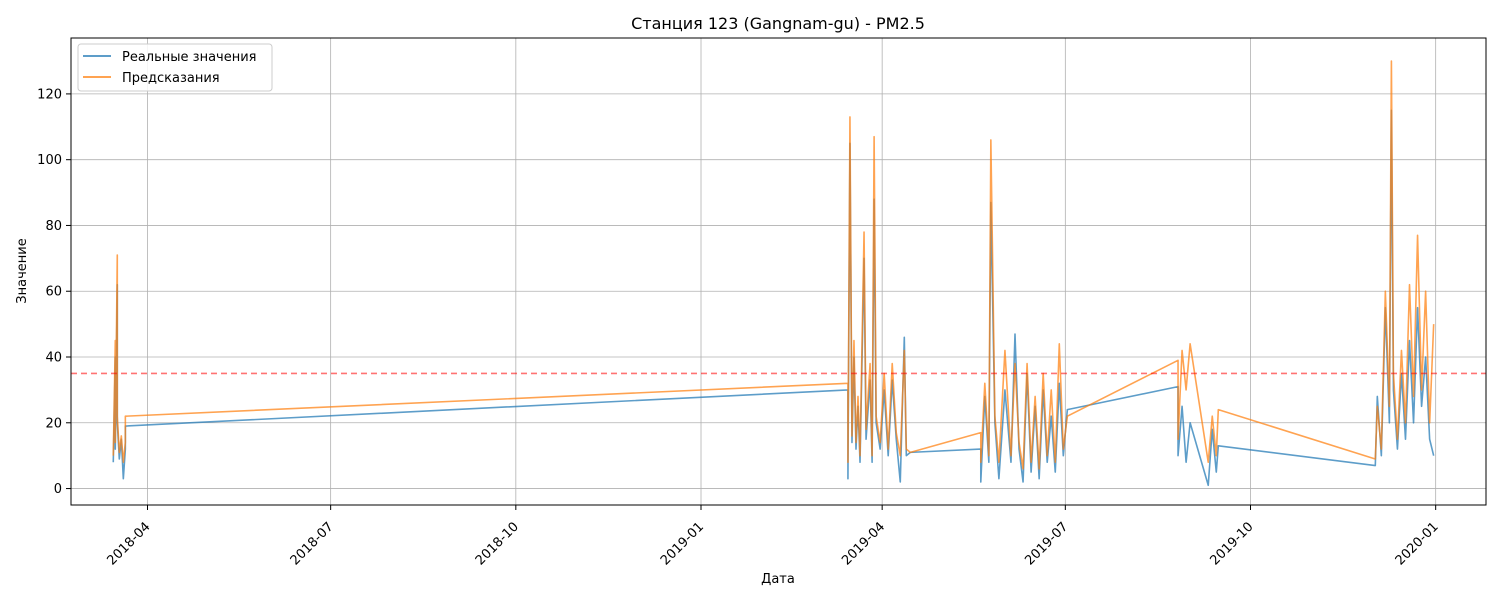  What do you see at coordinates (53, 423) in the screenshot?
I see `y-tick-label: 20` at bounding box center [53, 423].